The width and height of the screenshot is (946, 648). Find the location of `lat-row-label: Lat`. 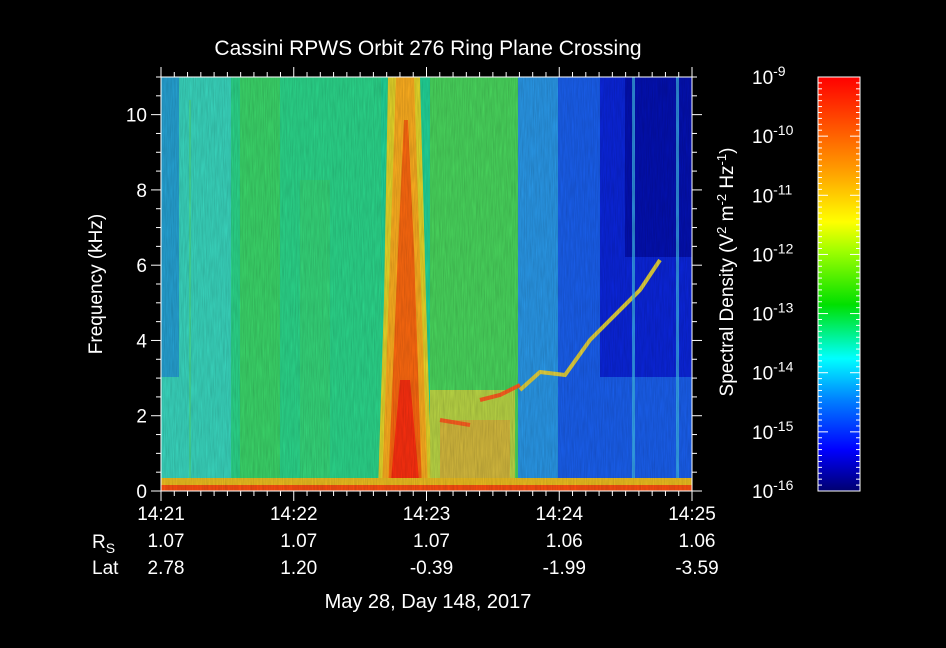

lat-row-label: Lat is located at coordinates (105, 568).